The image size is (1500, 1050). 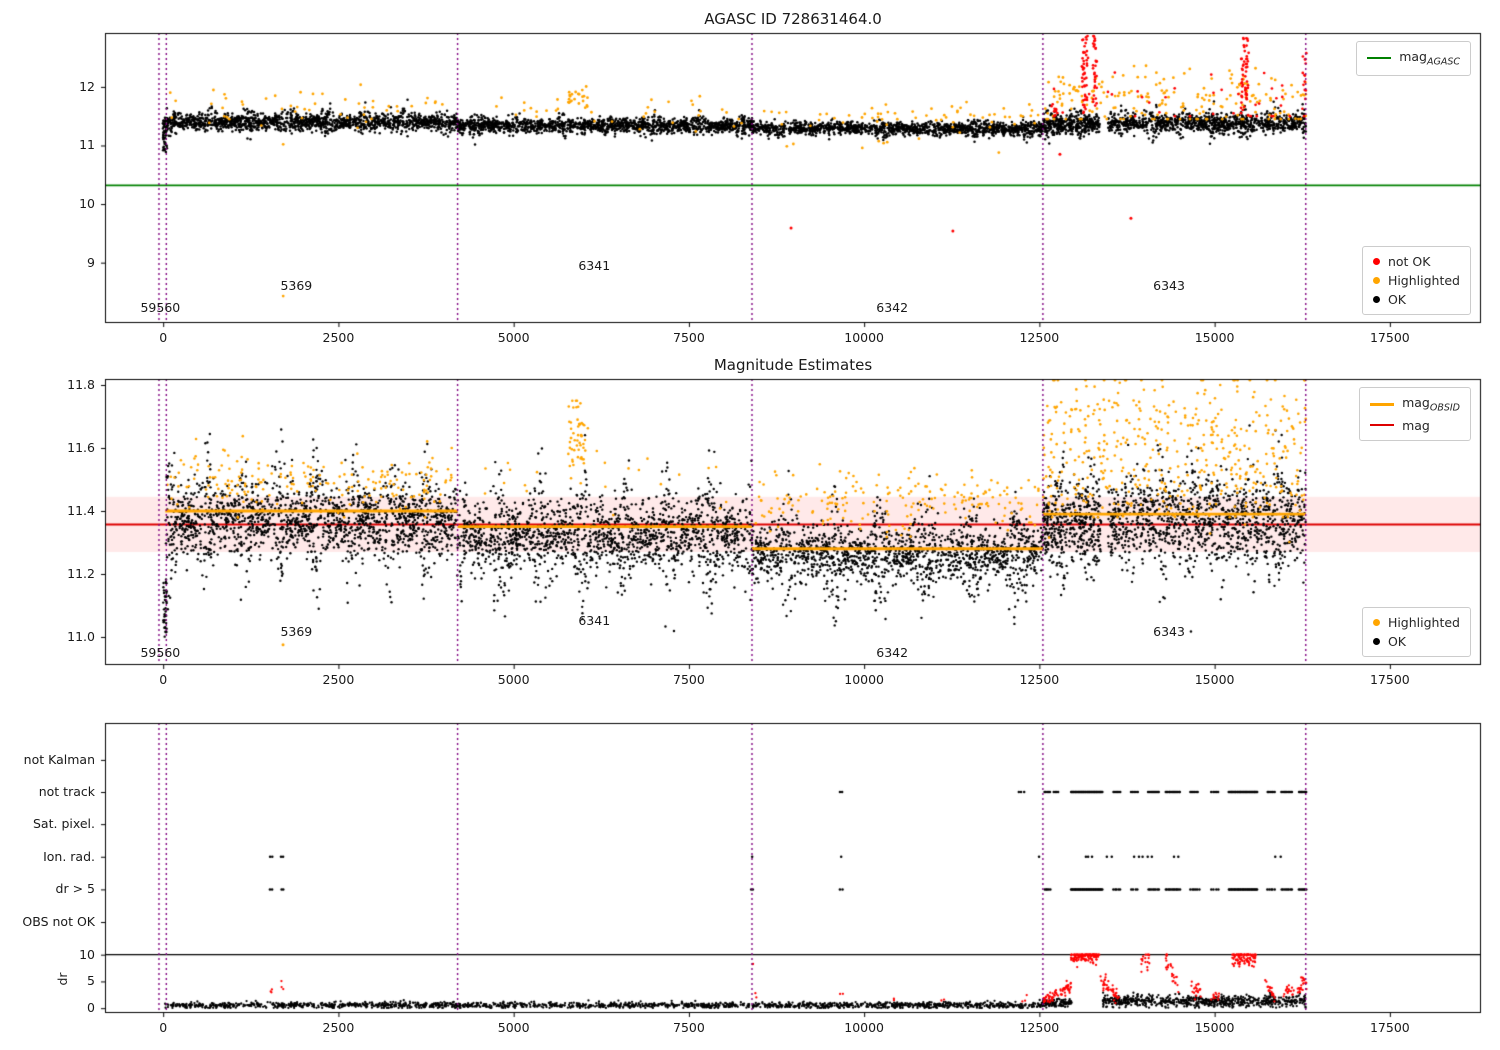 What do you see at coordinates (75, 889) in the screenshot?
I see `y-tick-label: dr > 5` at bounding box center [75, 889].